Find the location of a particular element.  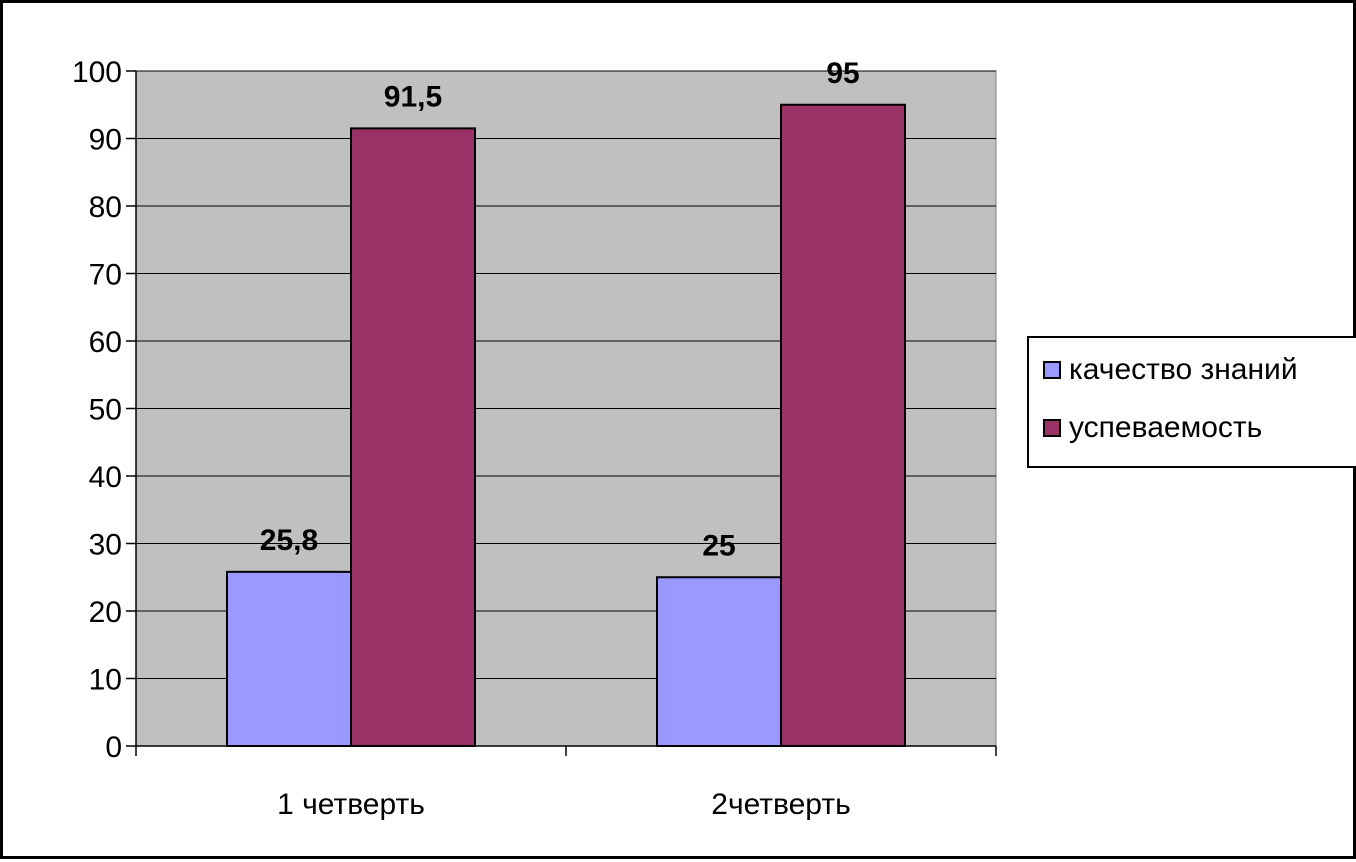

legend-label-progress: успеваемость is located at coordinates (1166, 427).